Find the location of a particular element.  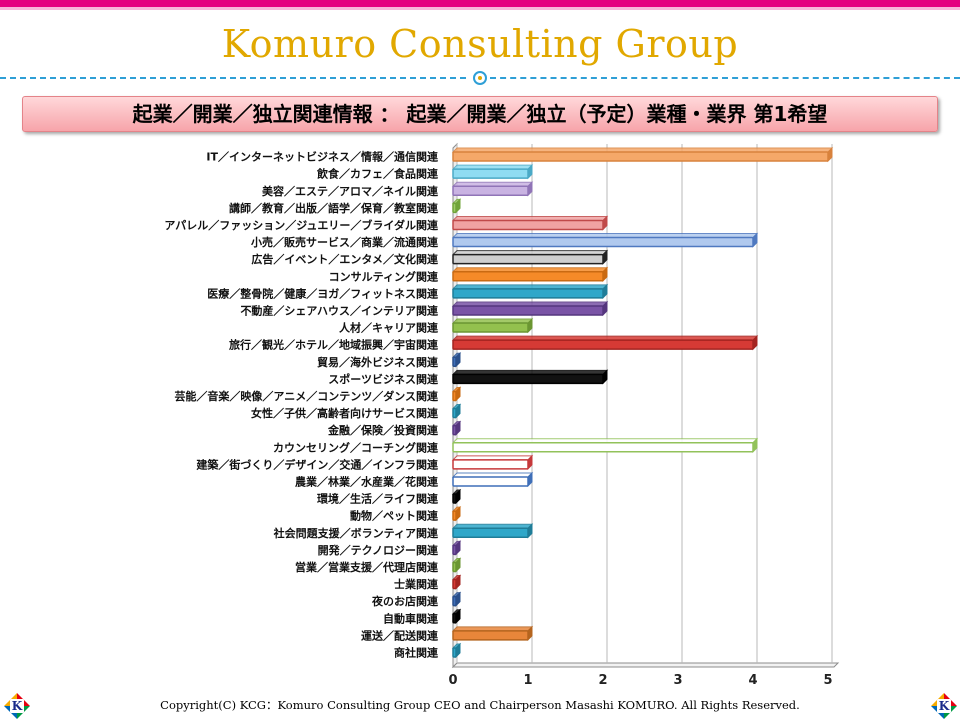

category-label: 営業／営業支援／代理店関連 is located at coordinates (367, 567).